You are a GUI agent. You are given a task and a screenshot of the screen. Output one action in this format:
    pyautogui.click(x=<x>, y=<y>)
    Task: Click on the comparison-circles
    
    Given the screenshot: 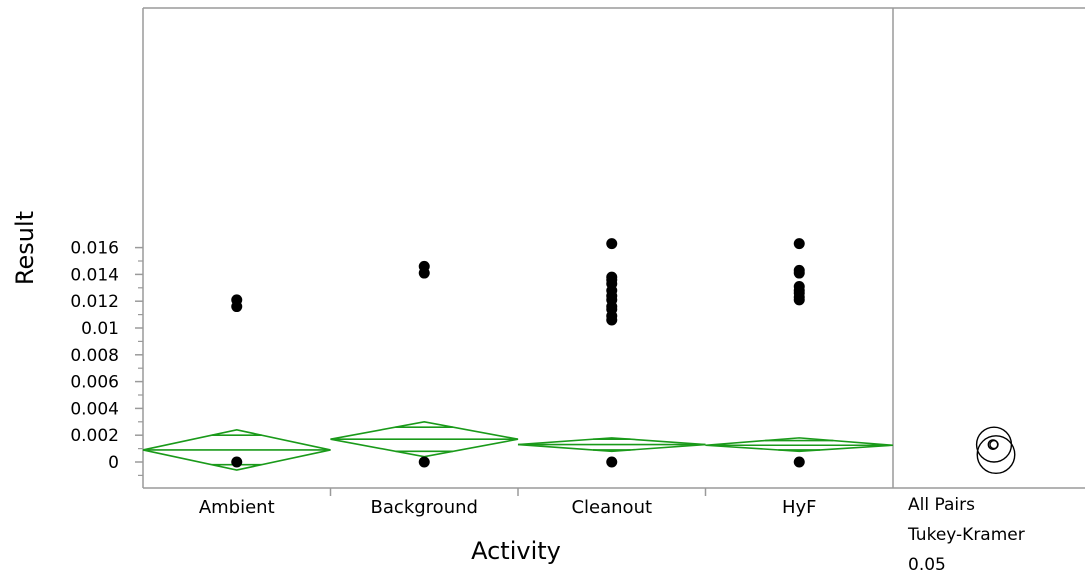 What is the action you would take?
    pyautogui.click(x=995, y=450)
    